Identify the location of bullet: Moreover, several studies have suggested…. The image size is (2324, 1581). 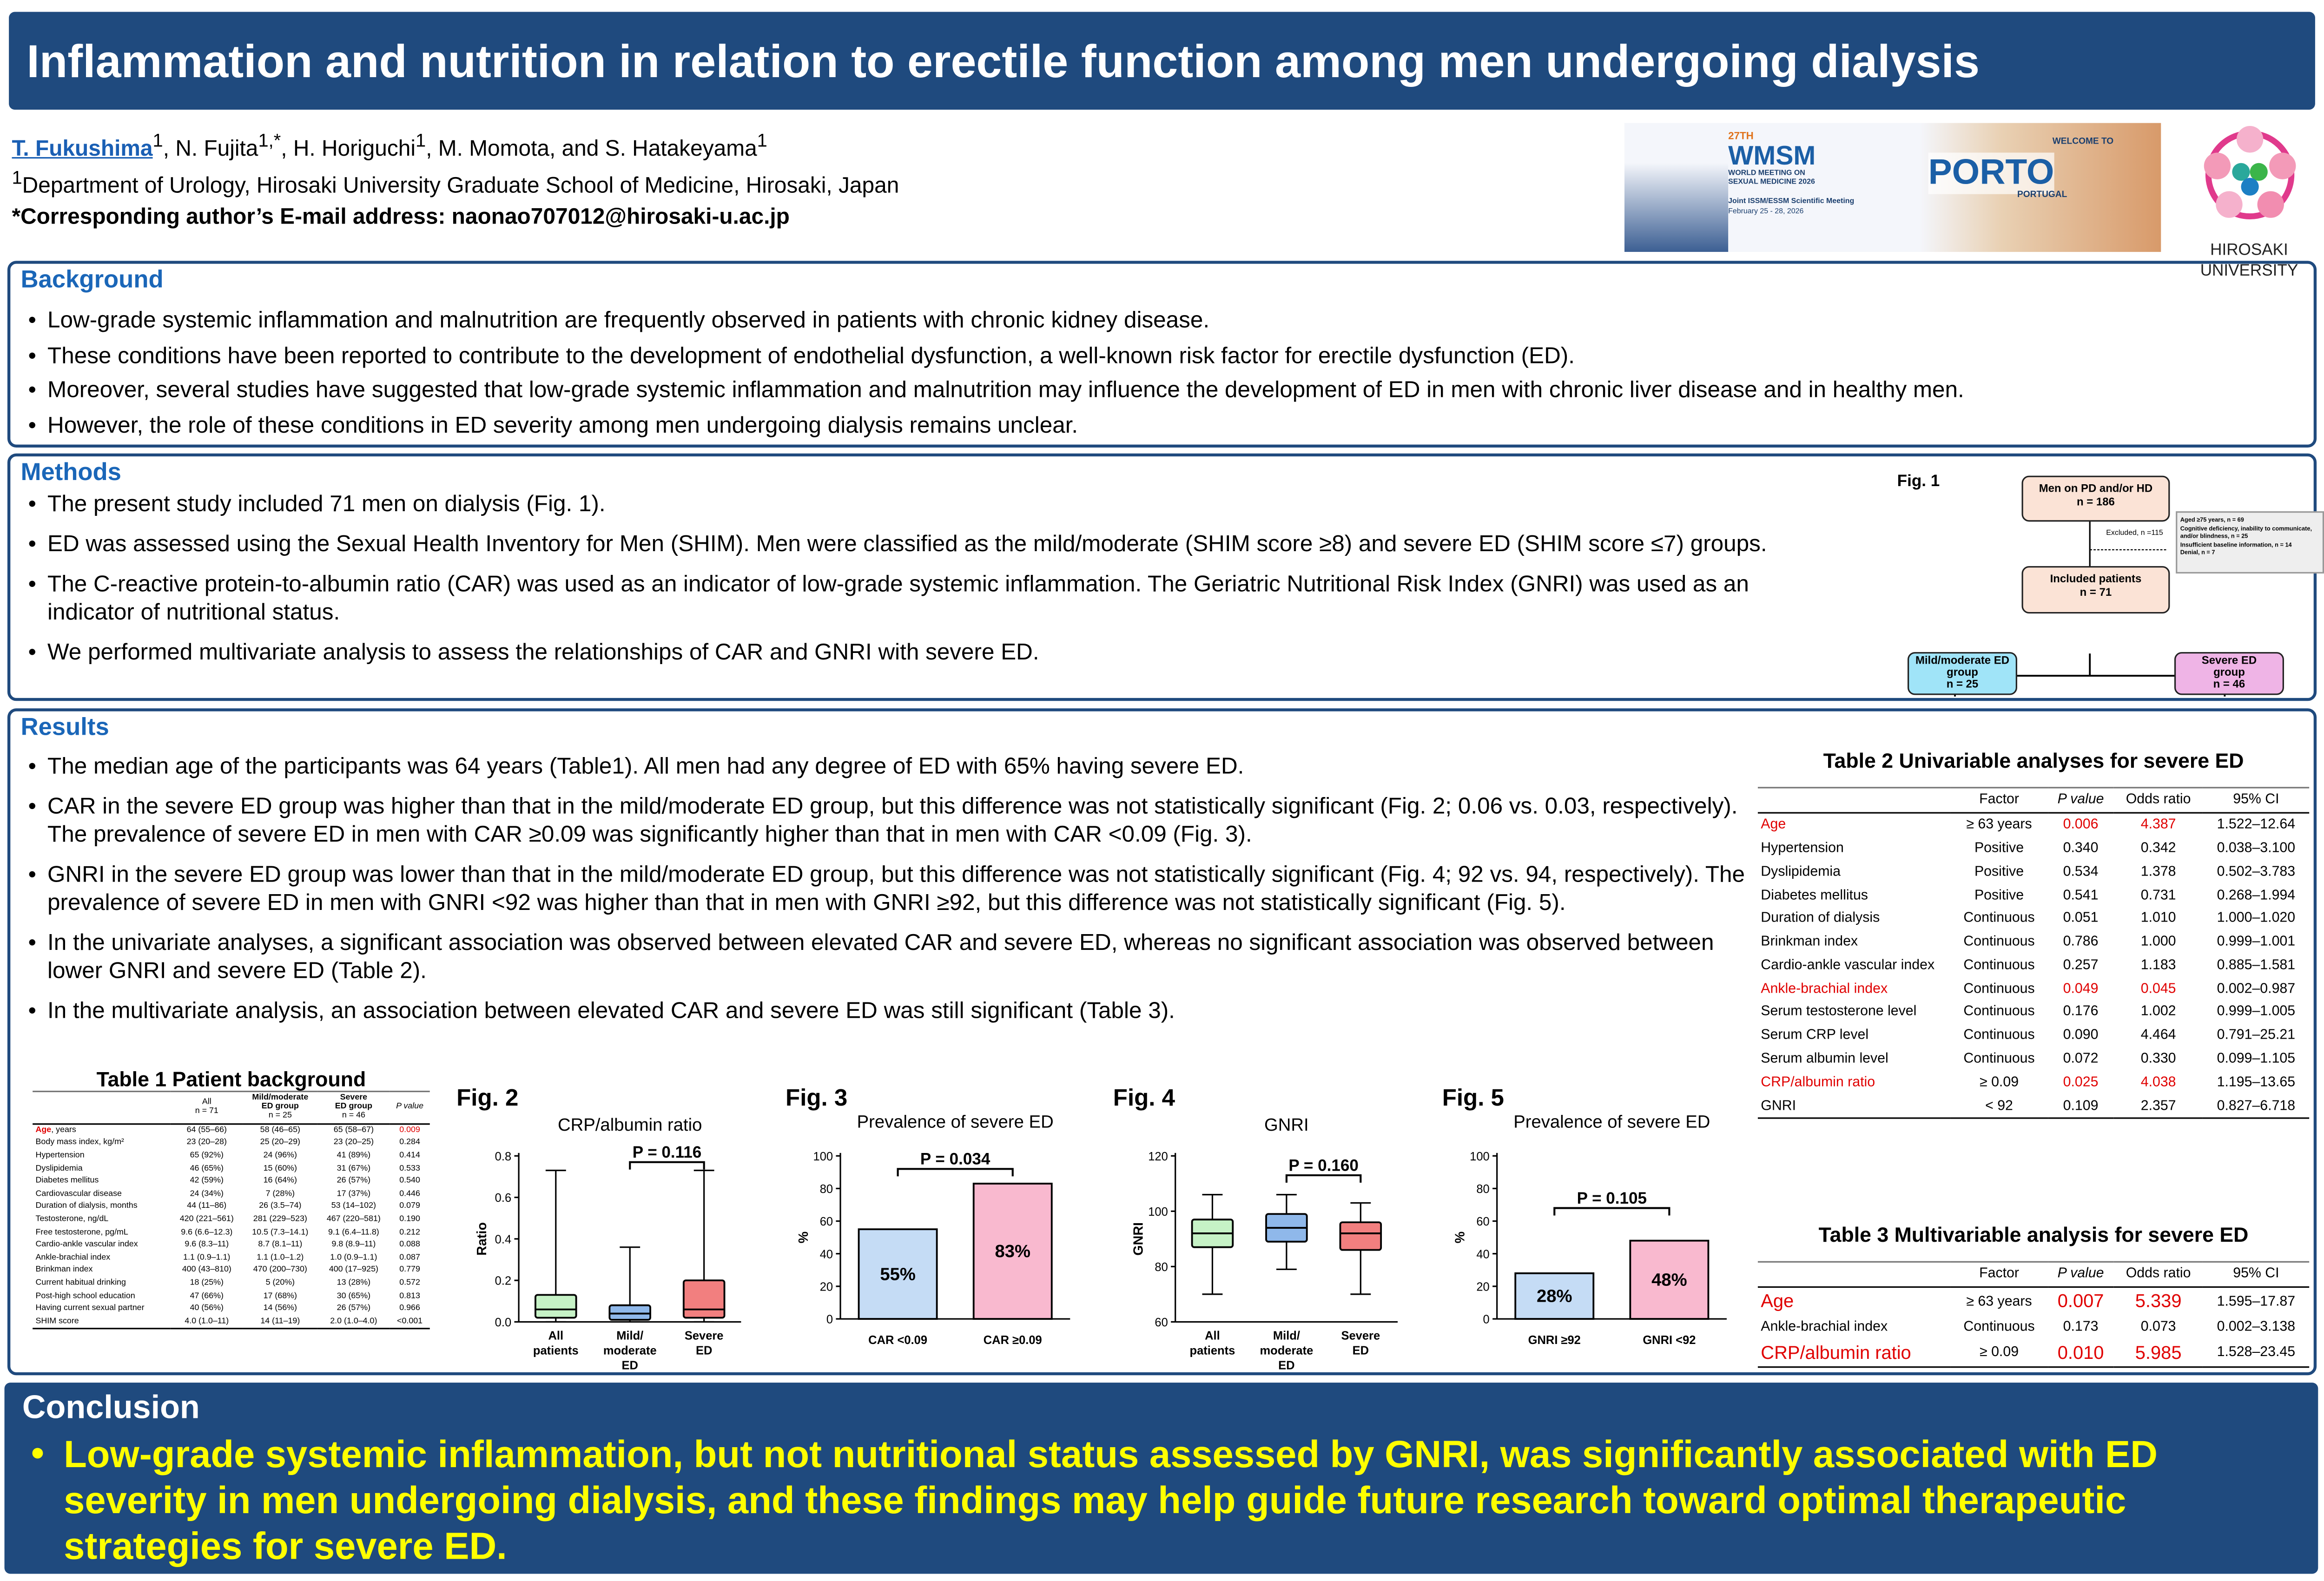
(996, 390).